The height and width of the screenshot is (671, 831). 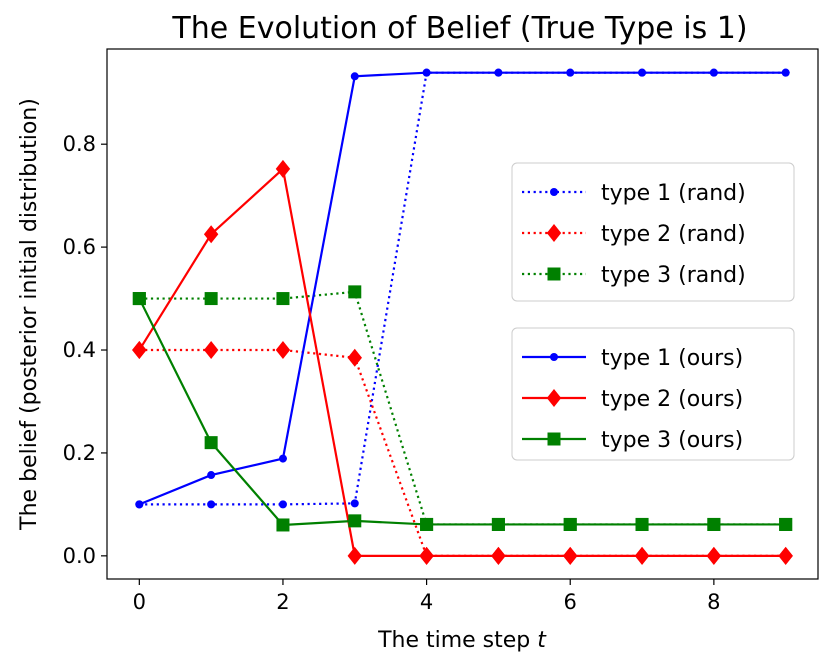 I want to click on legend-ours: type 1 (ours) type 2 (ours) type 3 (ours), so click(x=653, y=394).